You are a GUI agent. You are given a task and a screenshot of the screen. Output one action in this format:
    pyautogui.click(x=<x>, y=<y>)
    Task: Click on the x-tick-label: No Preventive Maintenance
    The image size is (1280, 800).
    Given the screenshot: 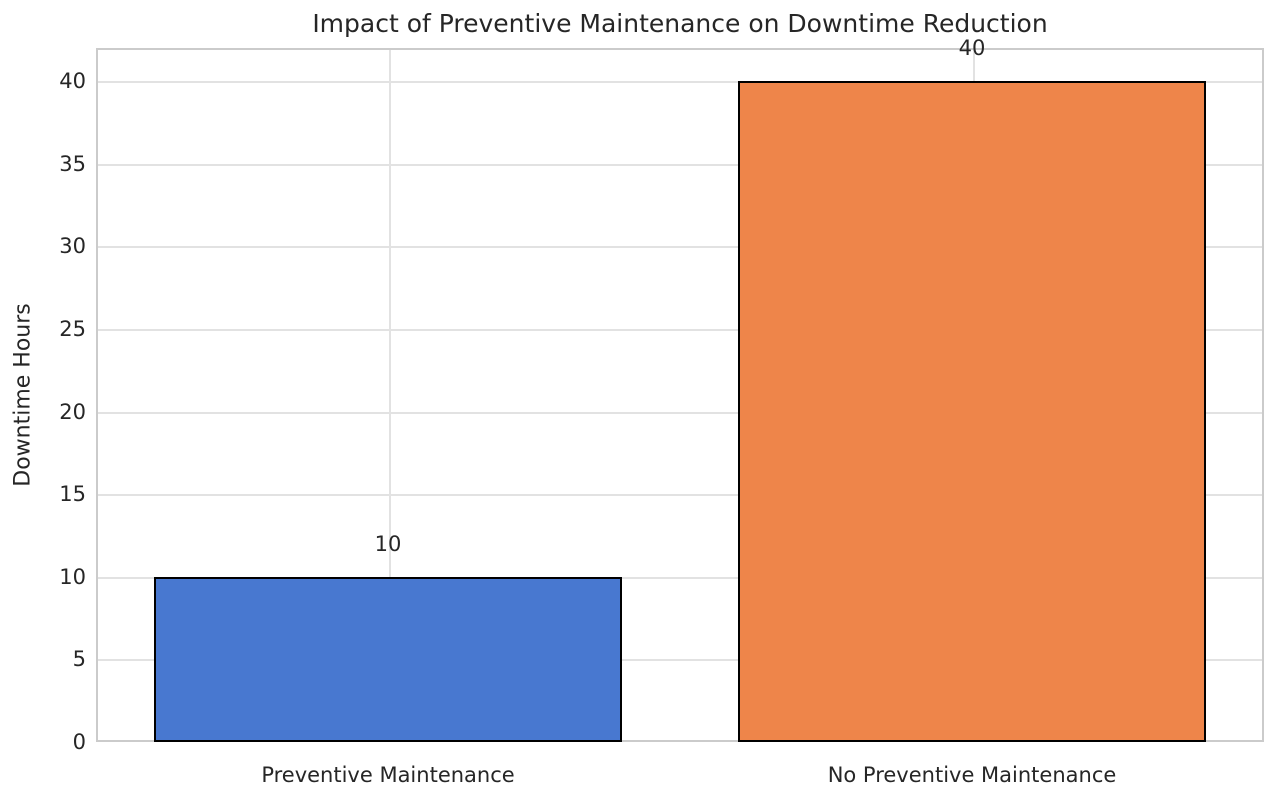 What is the action you would take?
    pyautogui.click(x=972, y=775)
    